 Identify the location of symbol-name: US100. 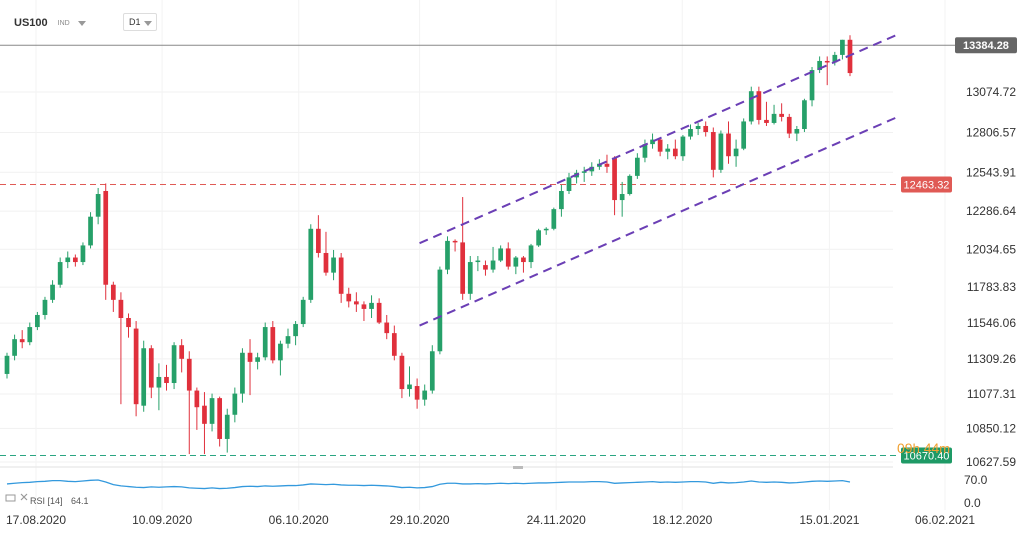
(31, 23).